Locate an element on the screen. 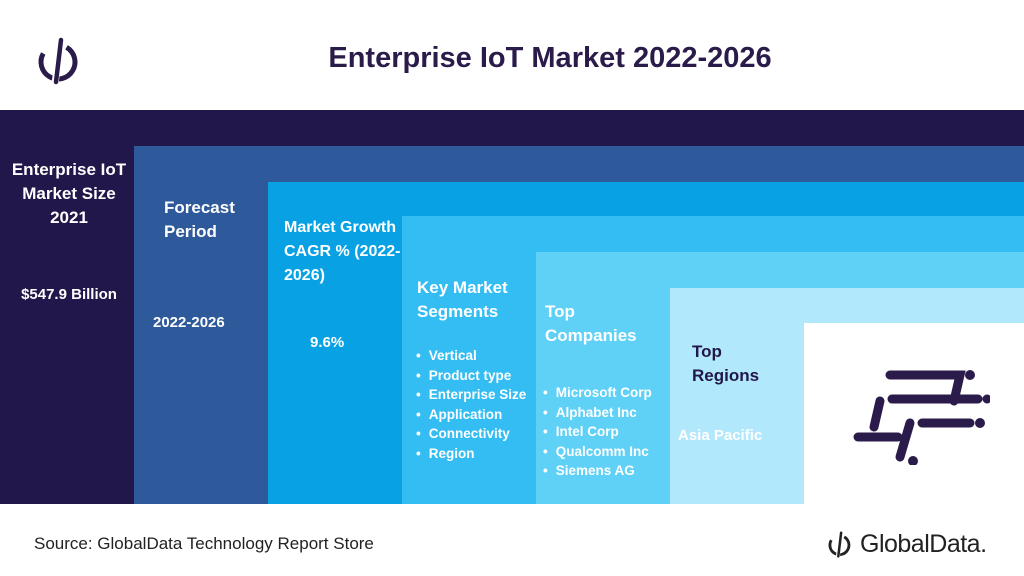 This screenshot has width=1024, height=576. list-item: Intel Corp is located at coordinates (597, 432).